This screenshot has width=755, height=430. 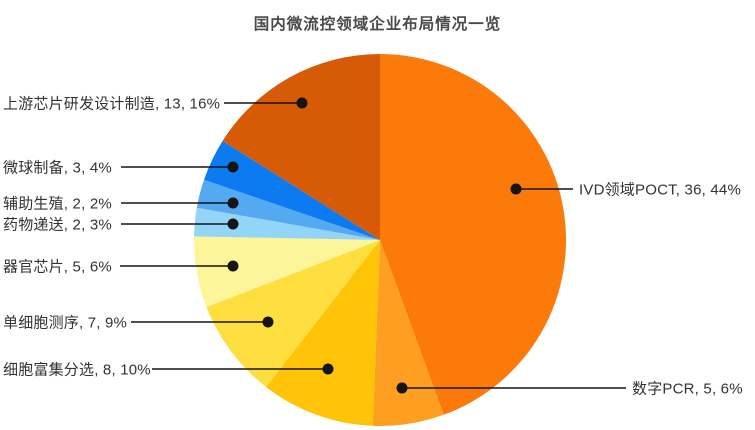 What do you see at coordinates (57, 267) in the screenshot?
I see `slice-label-organ-on-chip: 器官芯片, 5, 6%` at bounding box center [57, 267].